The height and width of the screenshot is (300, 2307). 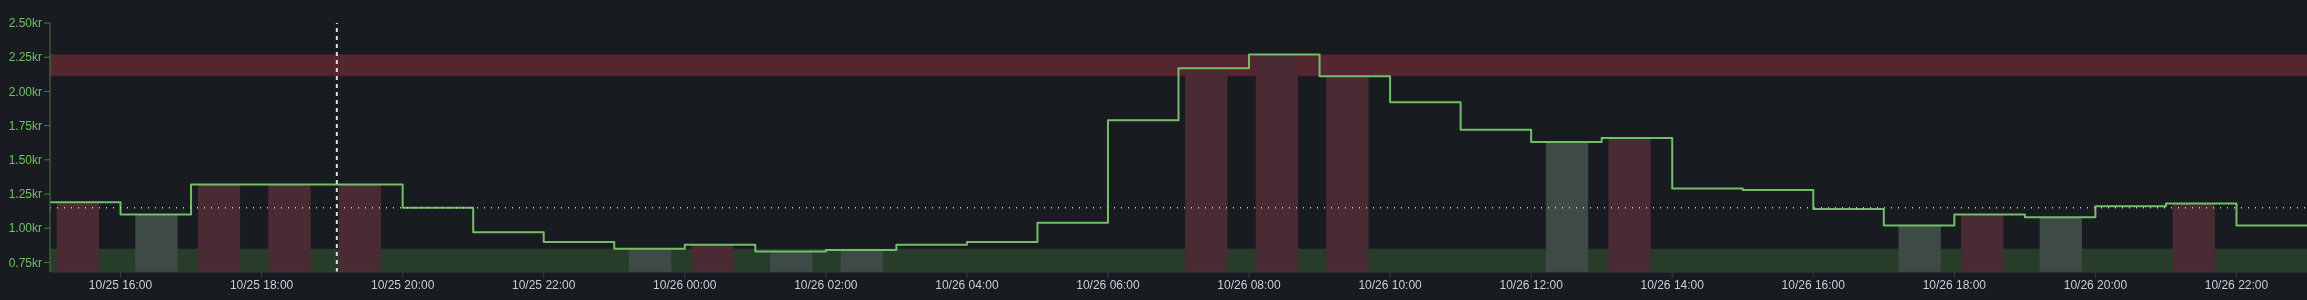 What do you see at coordinates (1390, 284) in the screenshot?
I see `x-tick-label: 10/26 10:00` at bounding box center [1390, 284].